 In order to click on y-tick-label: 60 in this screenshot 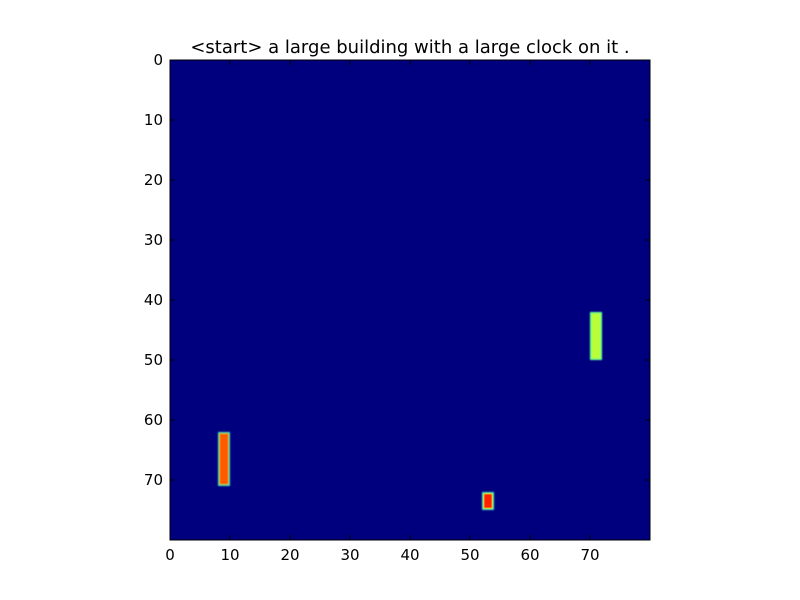, I will do `click(153, 420)`.